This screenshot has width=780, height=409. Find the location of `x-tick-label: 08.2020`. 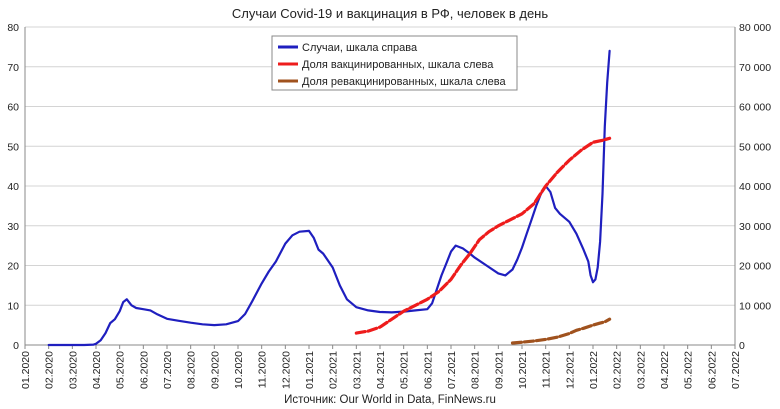

x-tick-label: 08.2020 is located at coordinates (192, 370).